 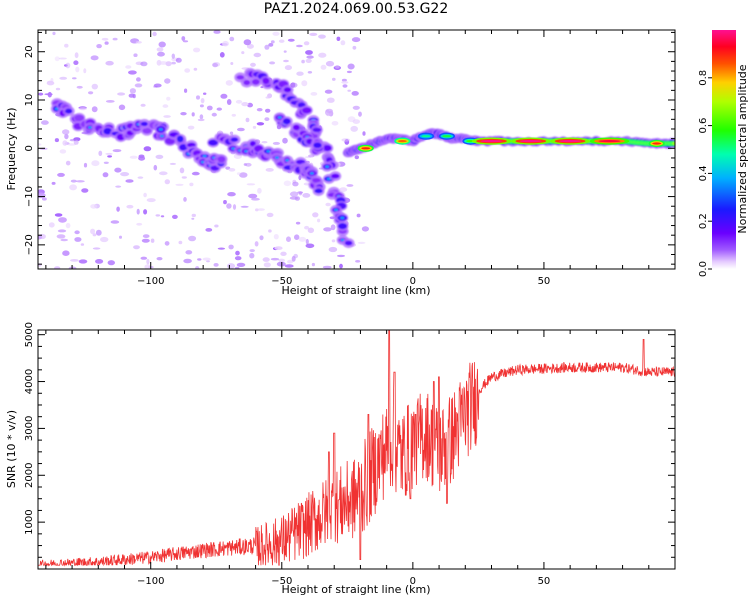 I want to click on y-tick-label: 5000, so click(x=29, y=334).